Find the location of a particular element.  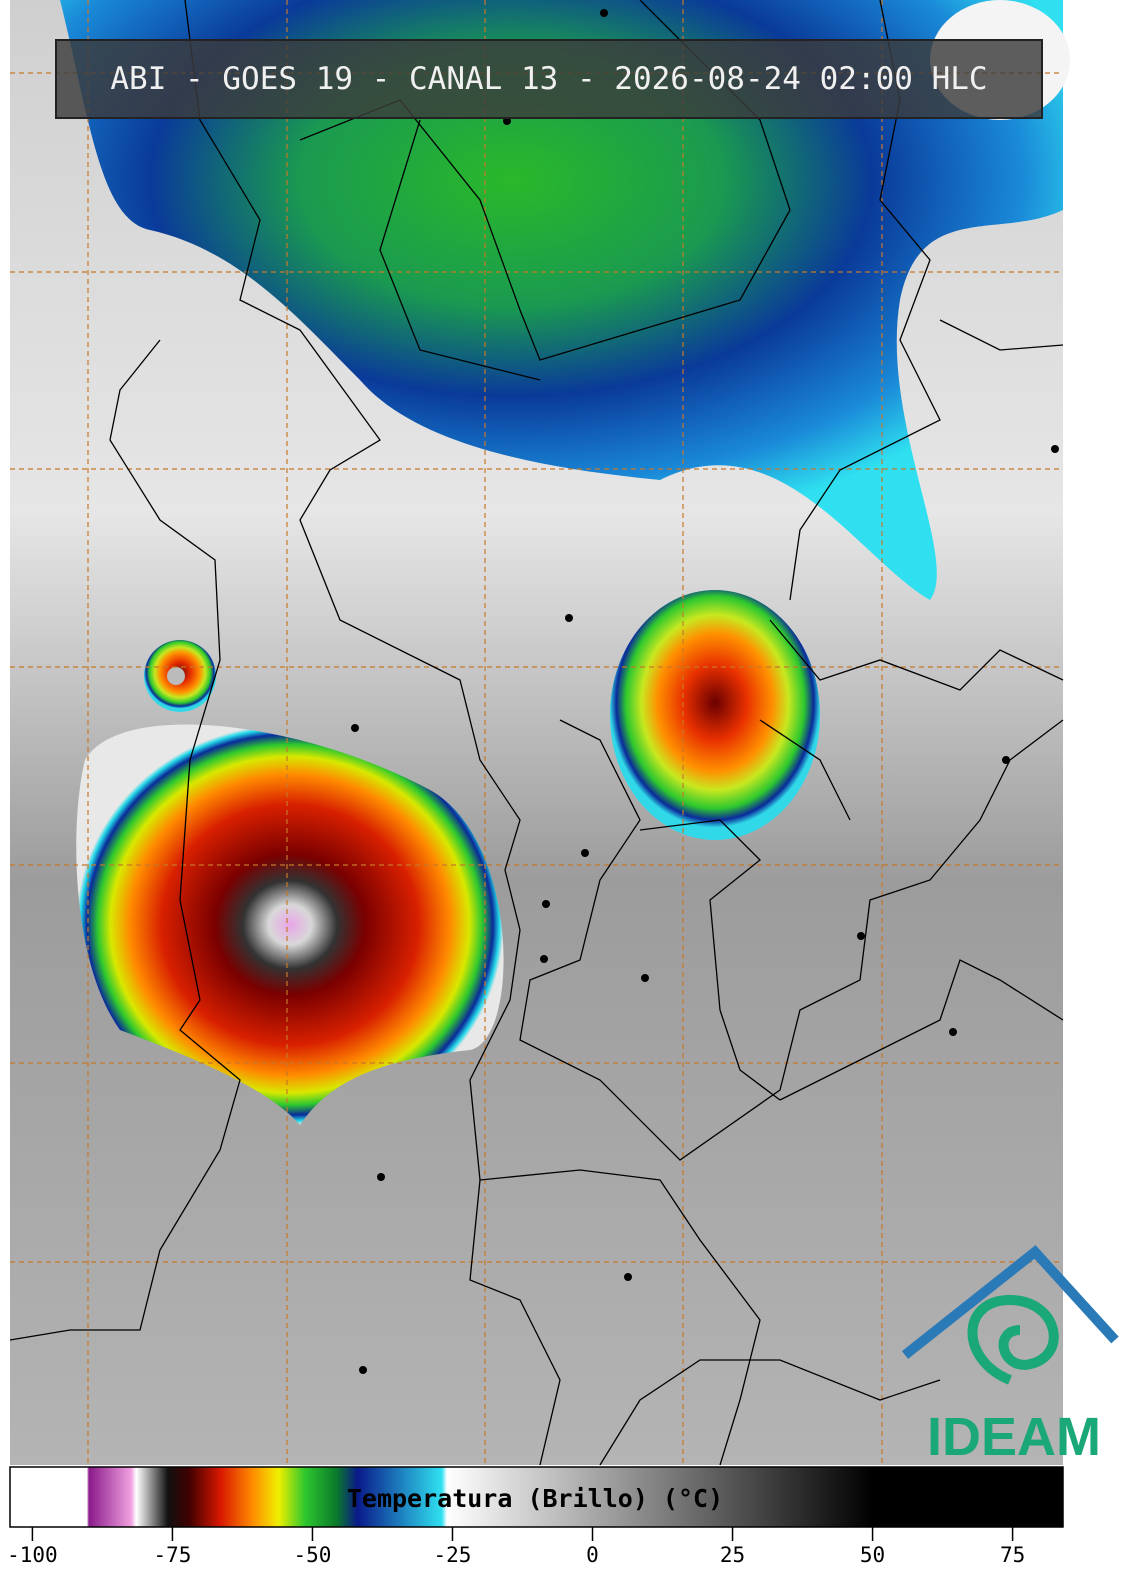

logo: IDEAM is located at coordinates (1010, 1356).